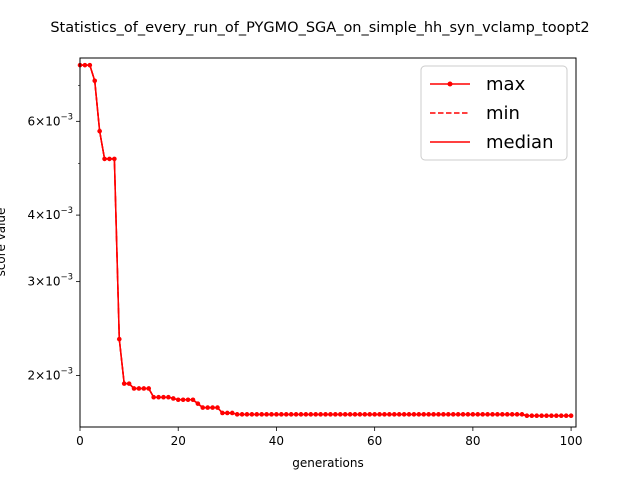 The width and height of the screenshot is (640, 480). I want to click on y-tick-label: 3×10⁻³, so click(51, 281).